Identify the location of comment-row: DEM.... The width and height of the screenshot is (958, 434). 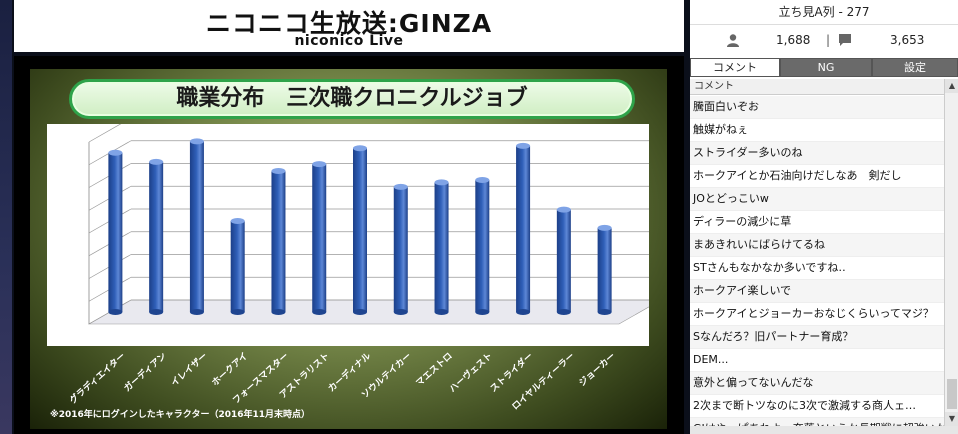
(817, 360).